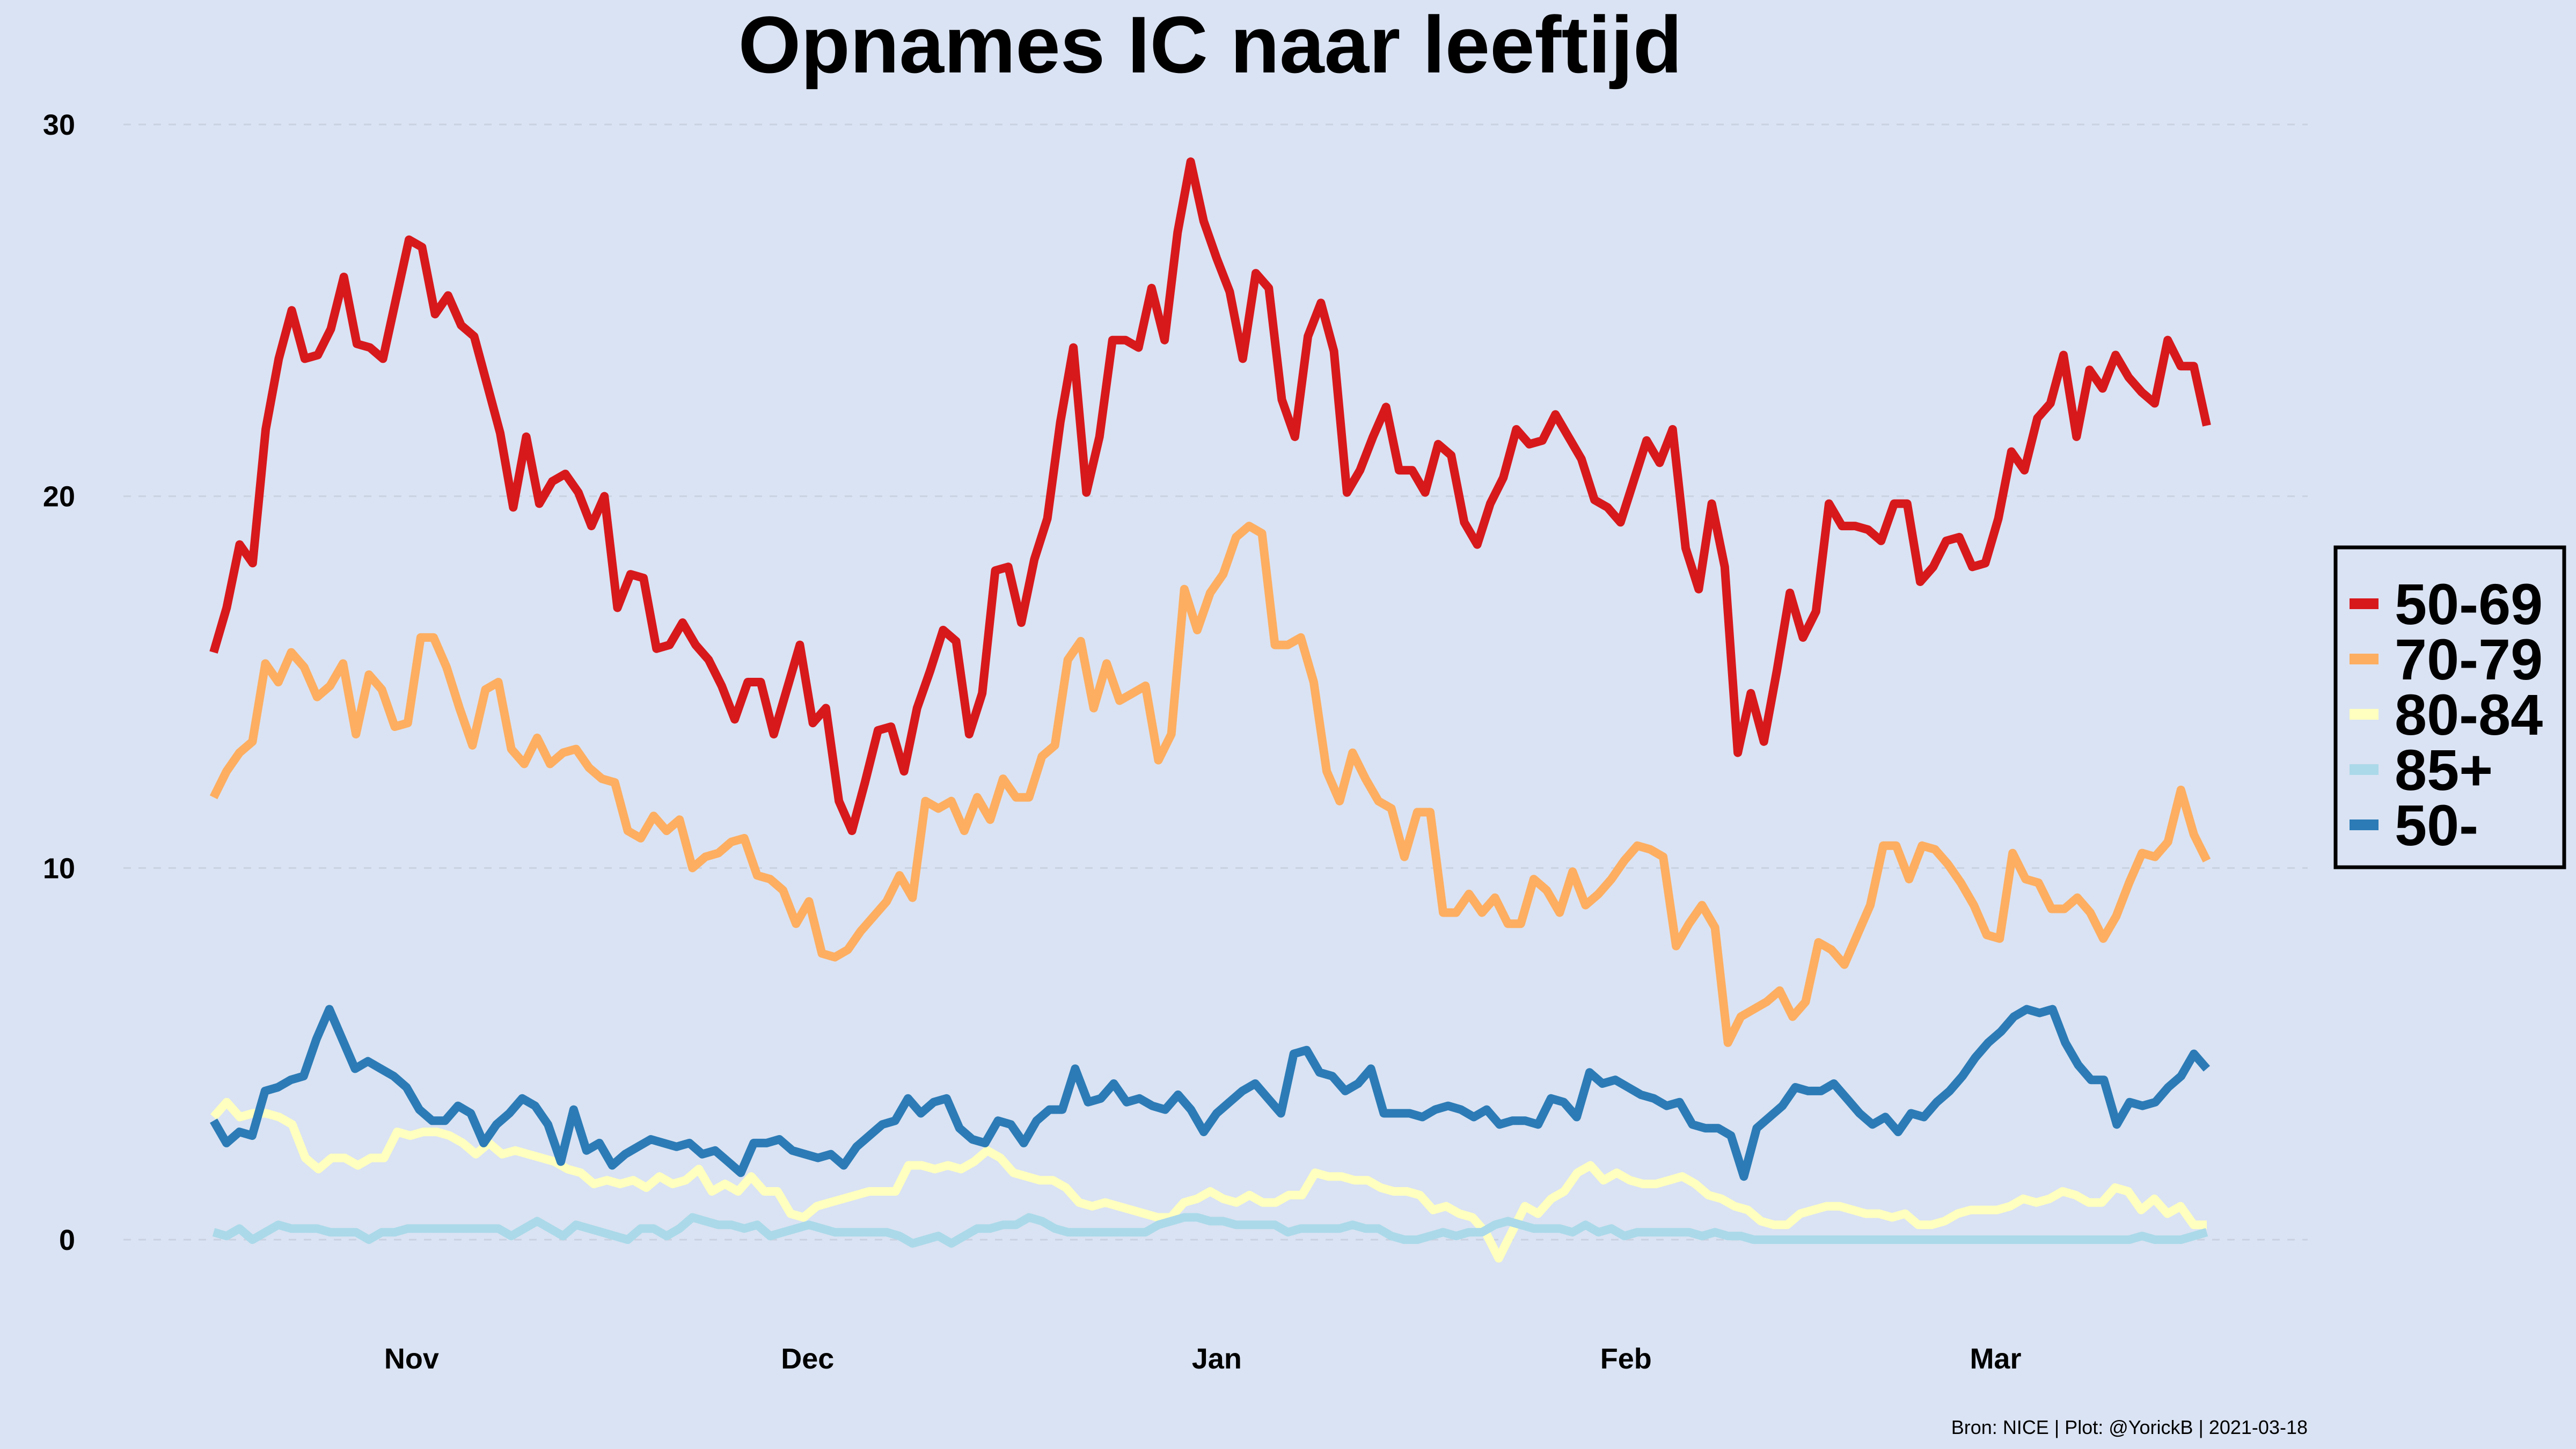  Describe the element at coordinates (1210, 45) in the screenshot. I see `chart-title: Opnames IC naar leeftijd` at that location.